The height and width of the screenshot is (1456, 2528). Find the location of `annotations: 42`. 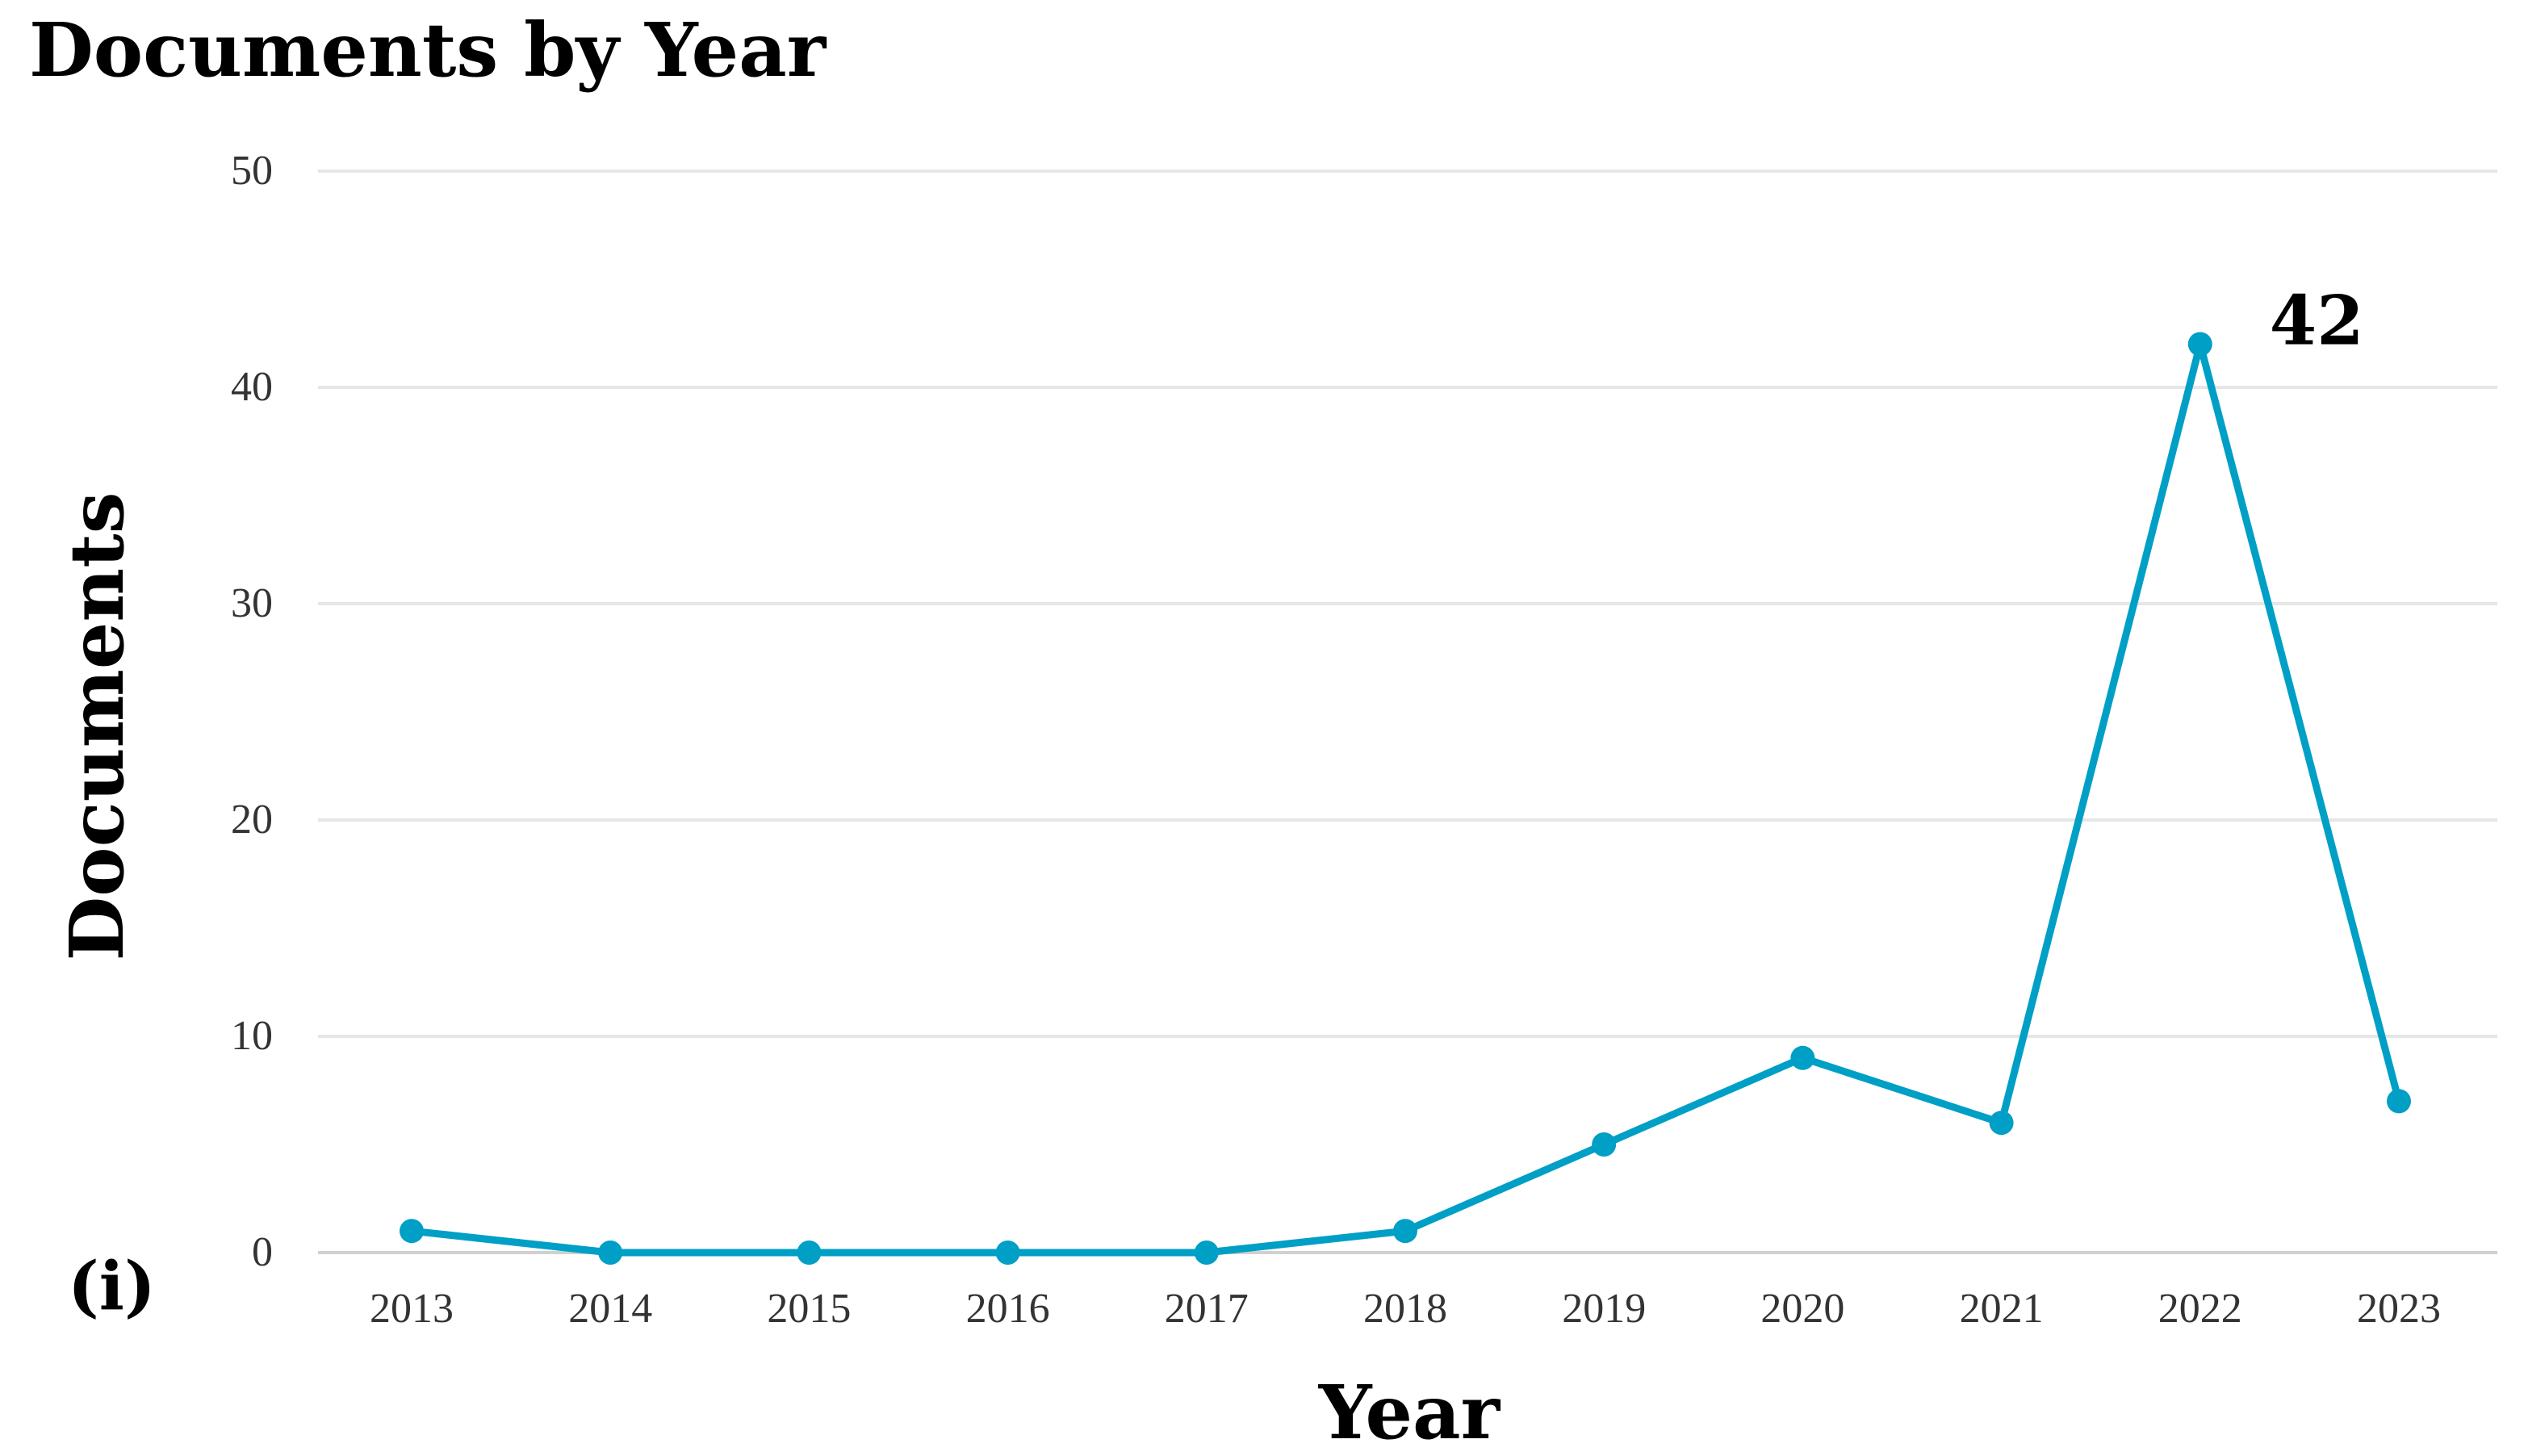

annotations: 42 is located at coordinates (2311, 321).